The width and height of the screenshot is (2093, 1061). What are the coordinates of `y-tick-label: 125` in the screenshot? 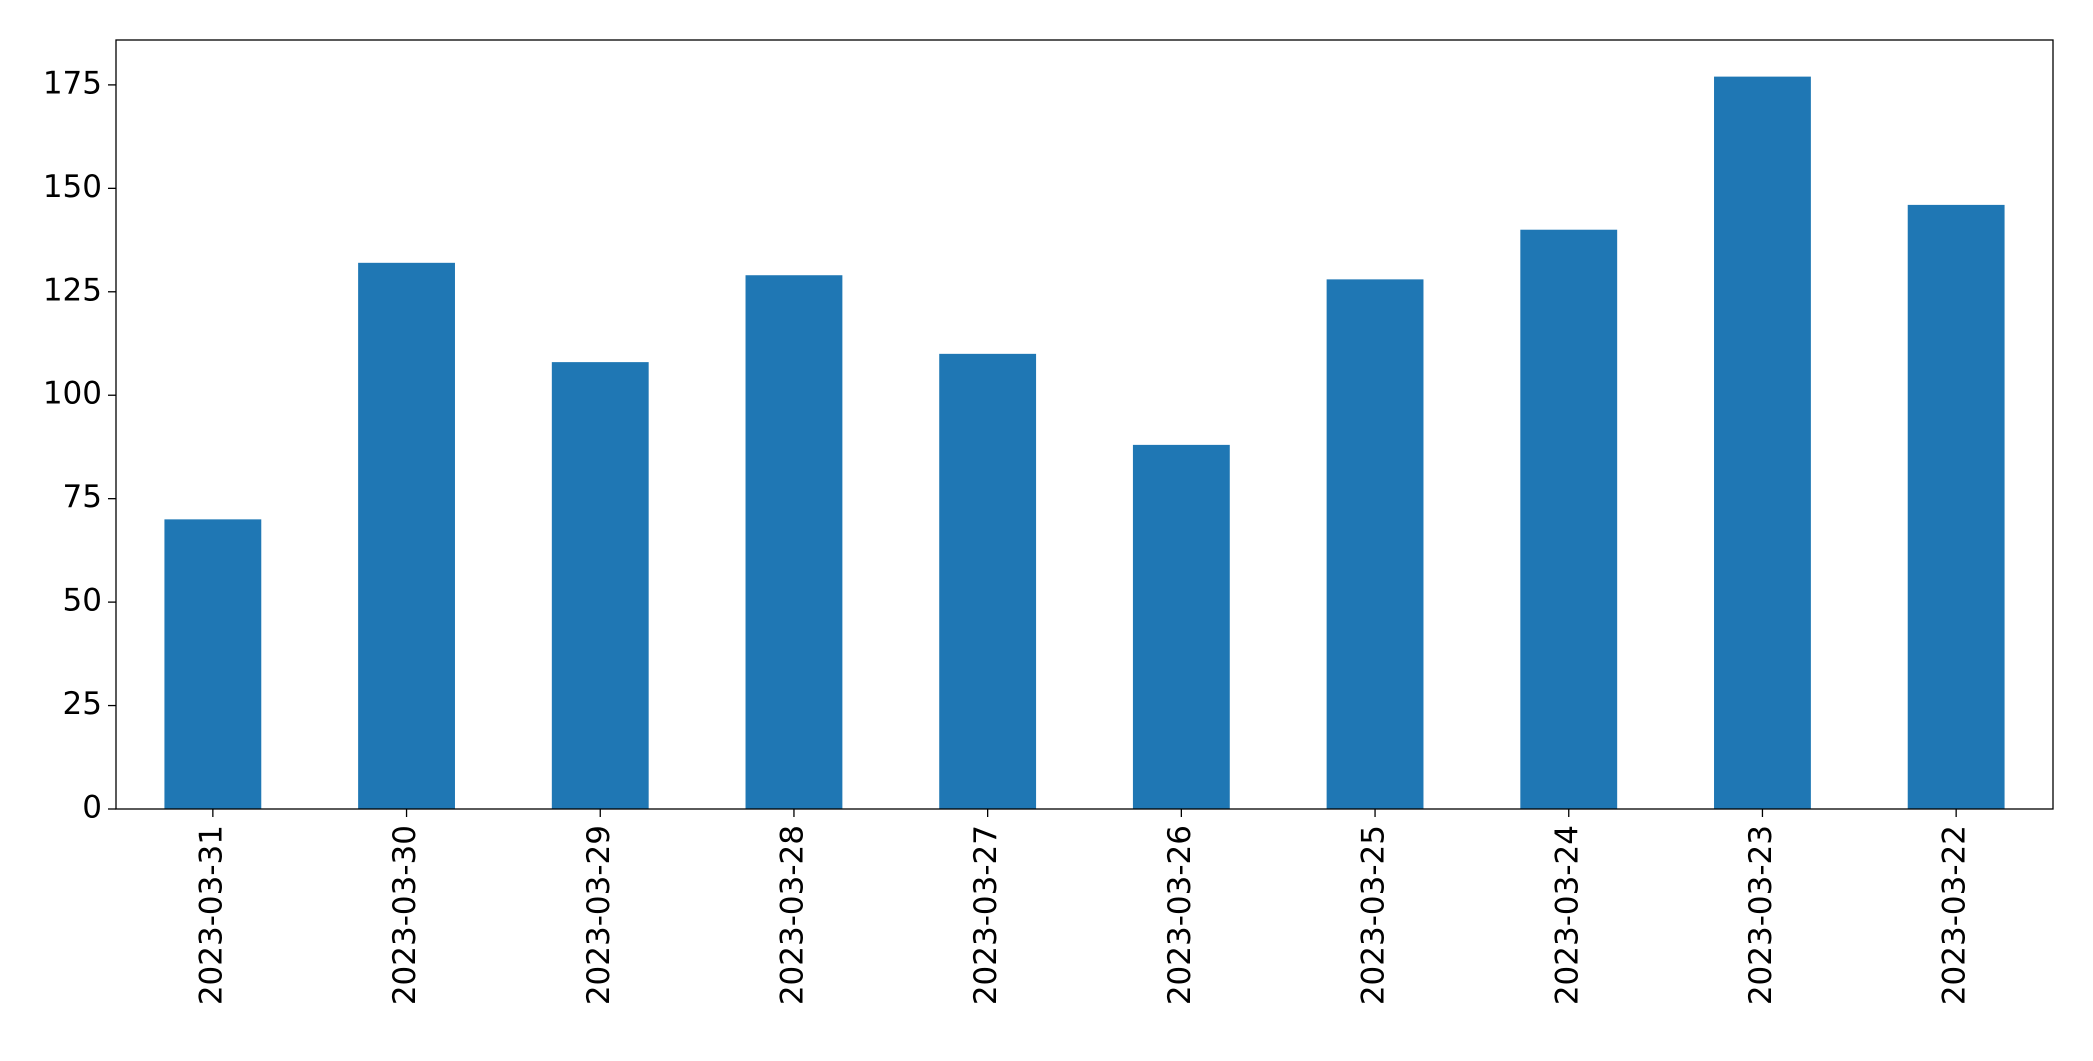 It's located at (72, 290).